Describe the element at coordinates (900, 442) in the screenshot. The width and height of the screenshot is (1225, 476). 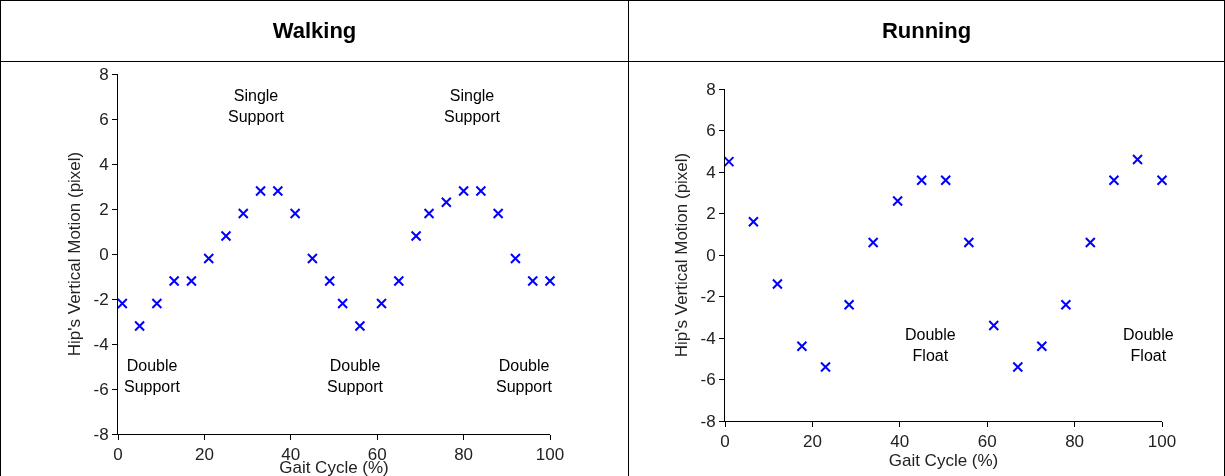
I see `x-tick-label: 40` at that location.